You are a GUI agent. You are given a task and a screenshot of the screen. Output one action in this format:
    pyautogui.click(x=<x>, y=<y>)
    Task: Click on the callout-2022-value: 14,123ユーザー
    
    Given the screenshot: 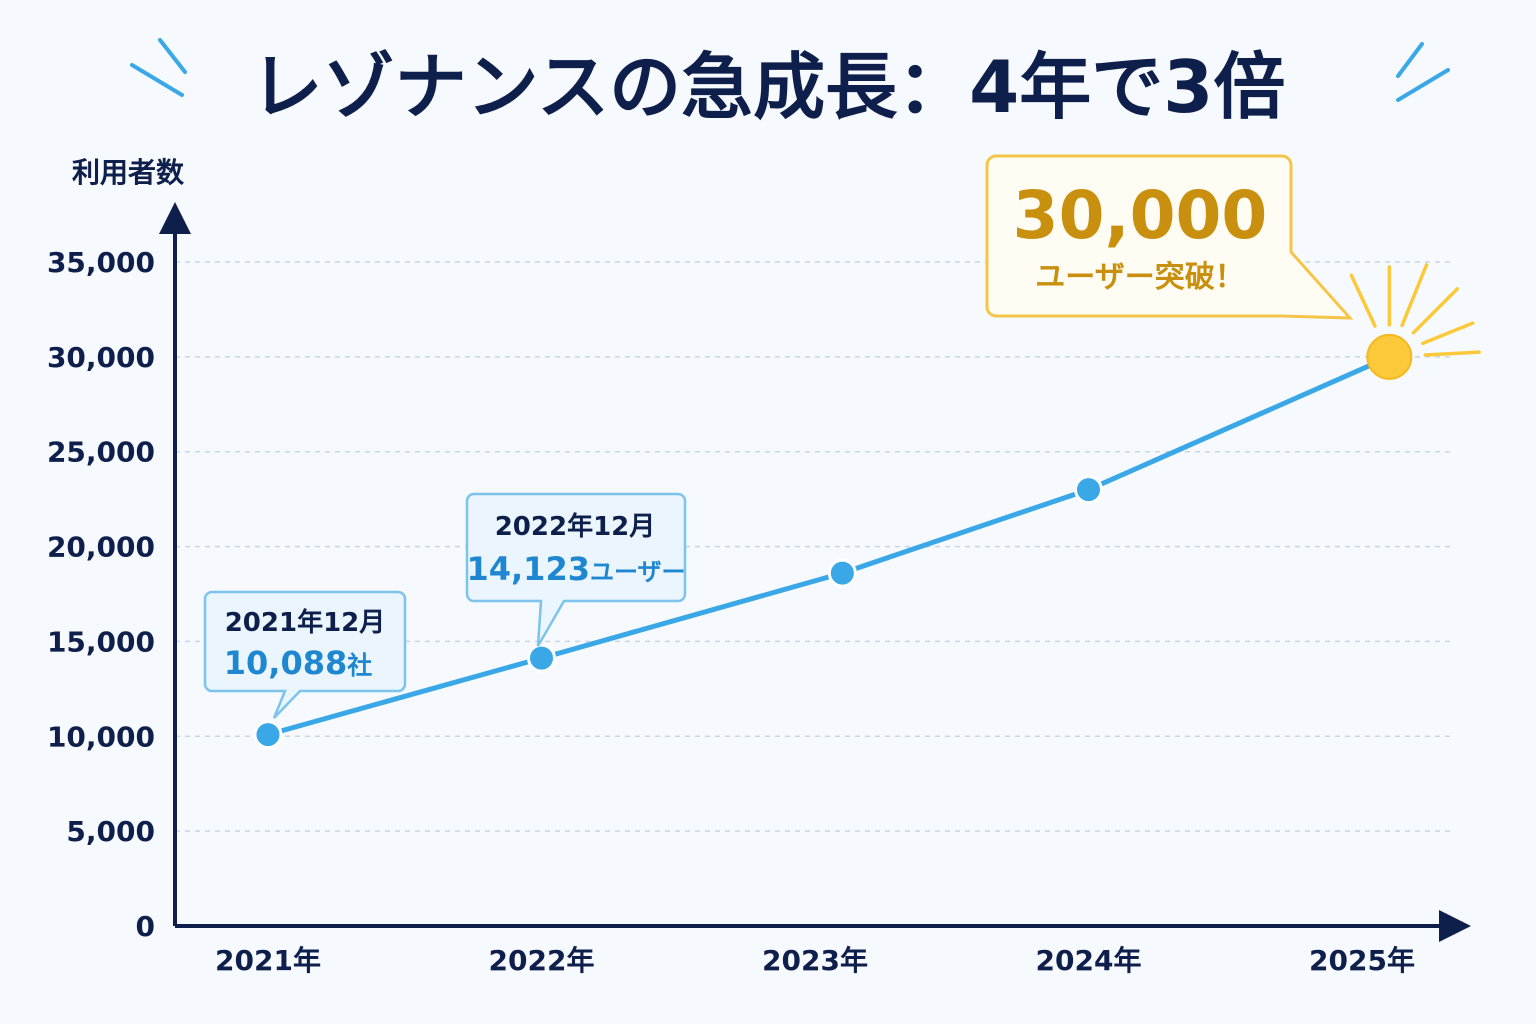 What is the action you would take?
    pyautogui.click(x=575, y=569)
    